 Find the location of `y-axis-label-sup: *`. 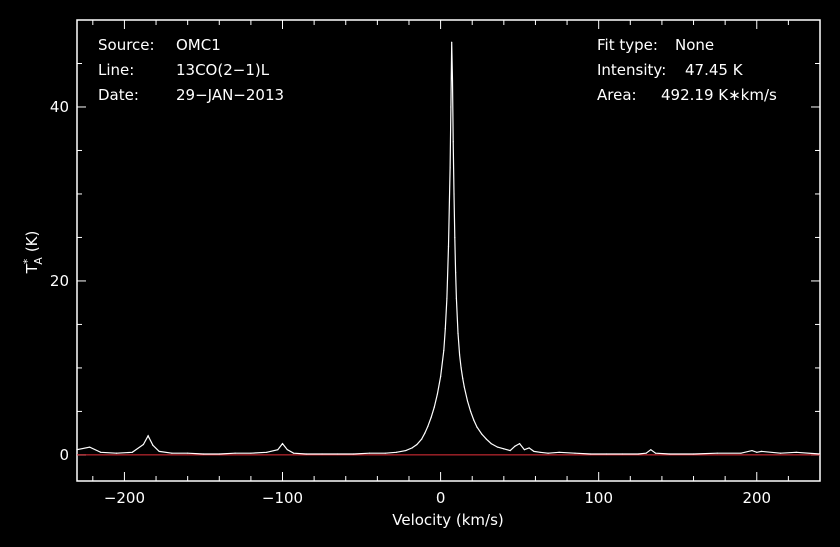

y-axis-label-sup: * is located at coordinates (27, 261).